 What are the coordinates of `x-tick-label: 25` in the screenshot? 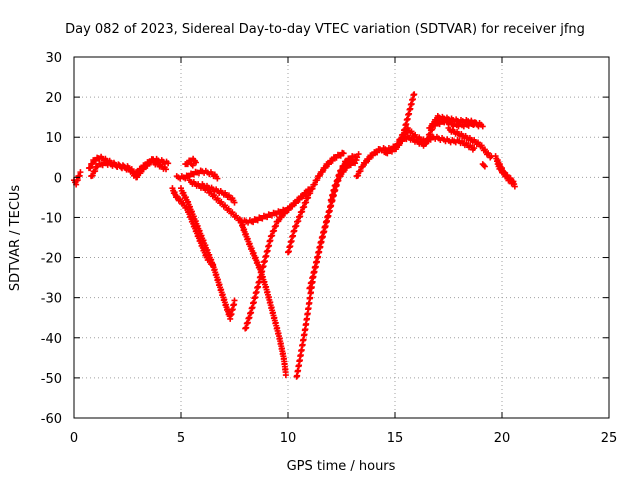 It's located at (609, 438).